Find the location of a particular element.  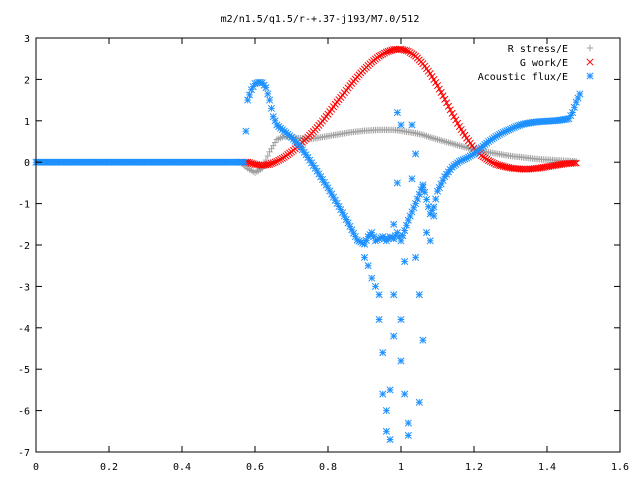

legend-label: Acoustic flux/E is located at coordinates (523, 77).